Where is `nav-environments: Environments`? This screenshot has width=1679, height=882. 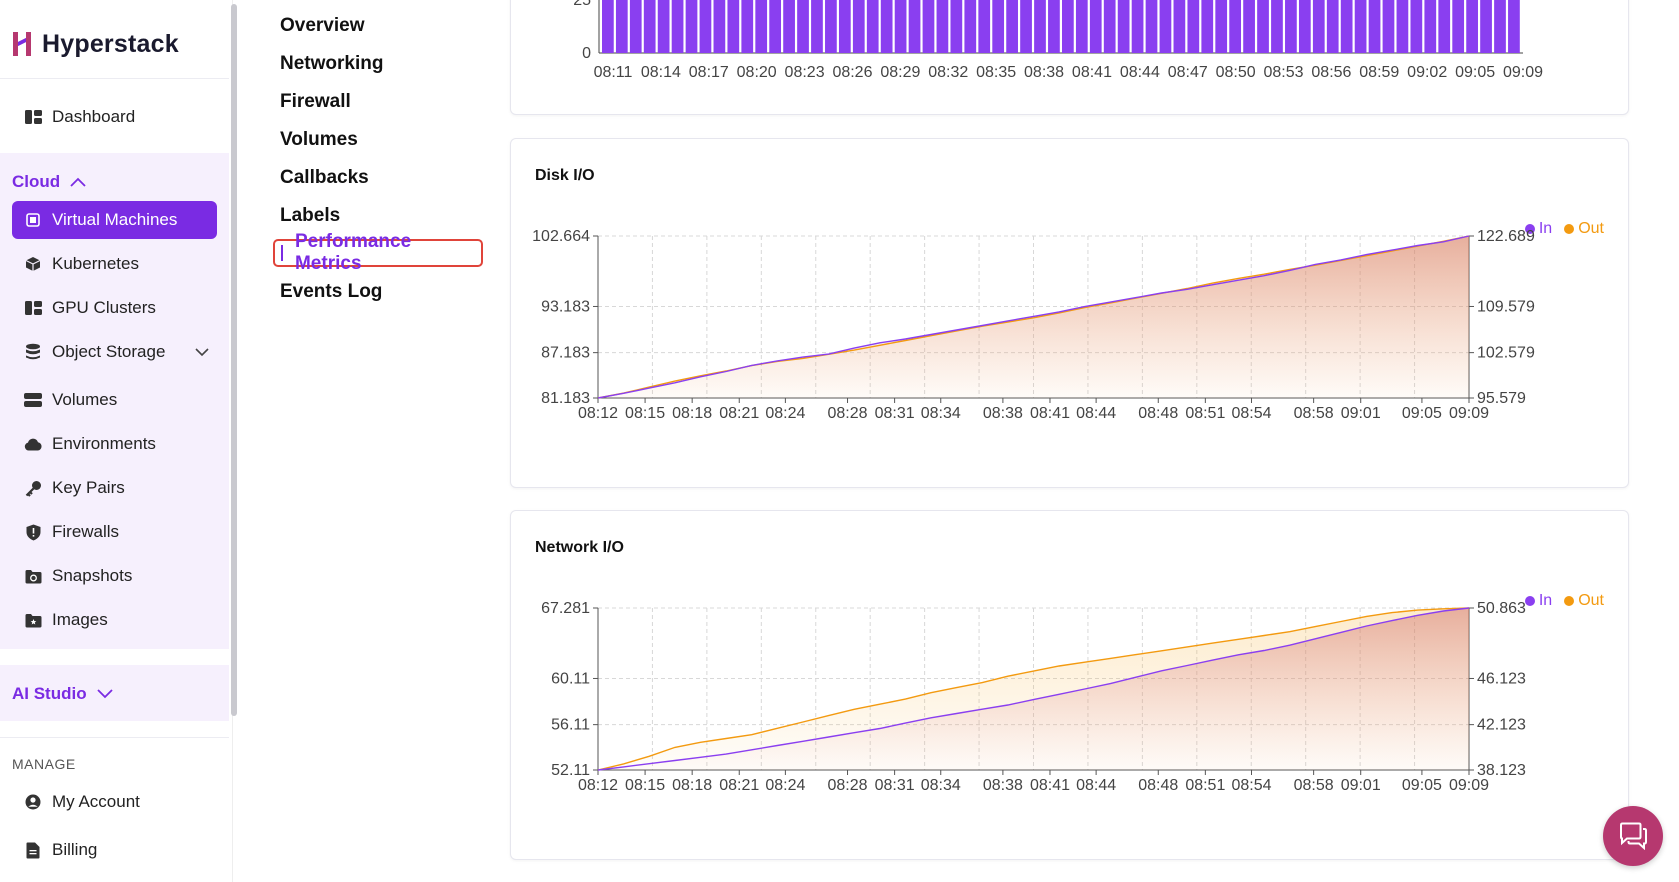
nav-environments: Environments is located at coordinates (114, 444).